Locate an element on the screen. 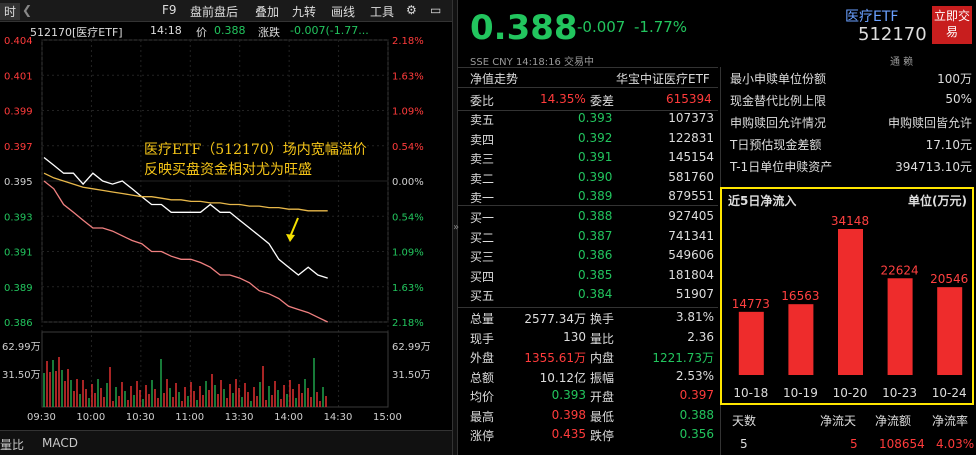  book-level-label: 买二 is located at coordinates (482, 237).